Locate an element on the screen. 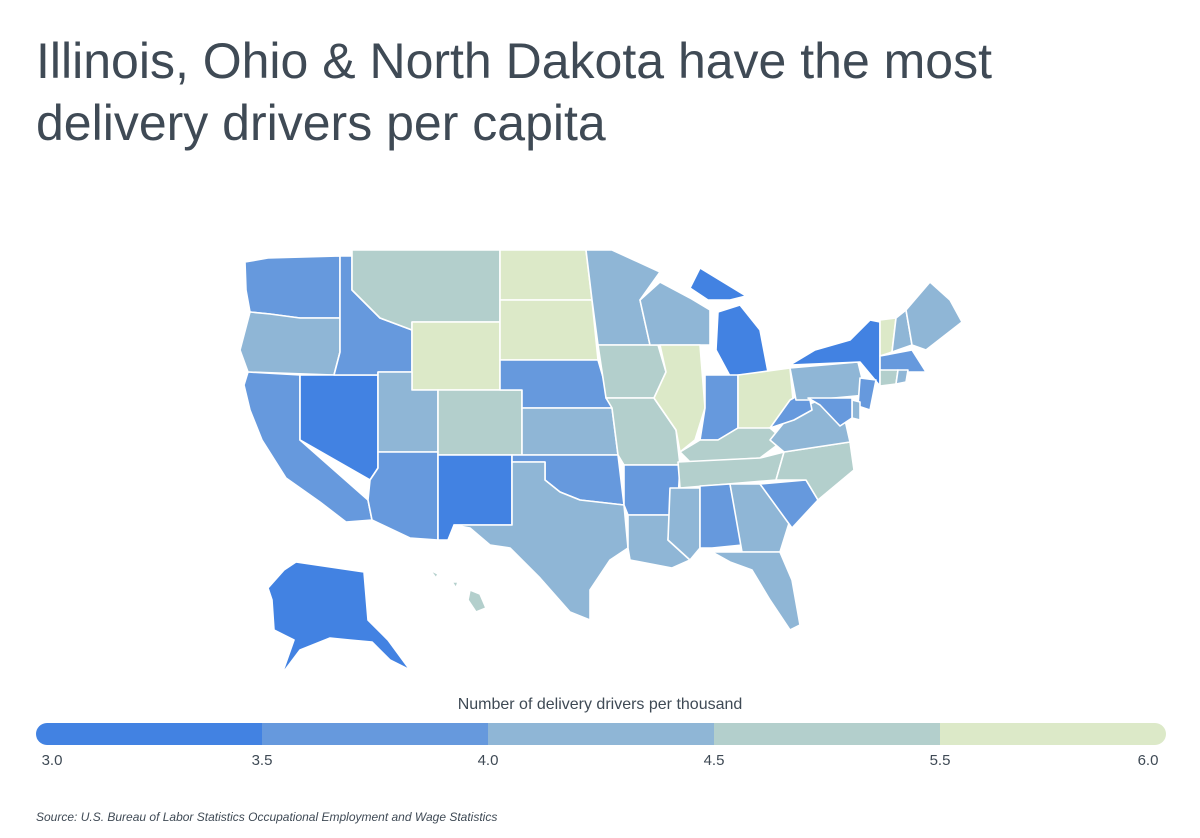 This screenshot has height=838, width=1200. state-colorado is located at coordinates (480, 422).